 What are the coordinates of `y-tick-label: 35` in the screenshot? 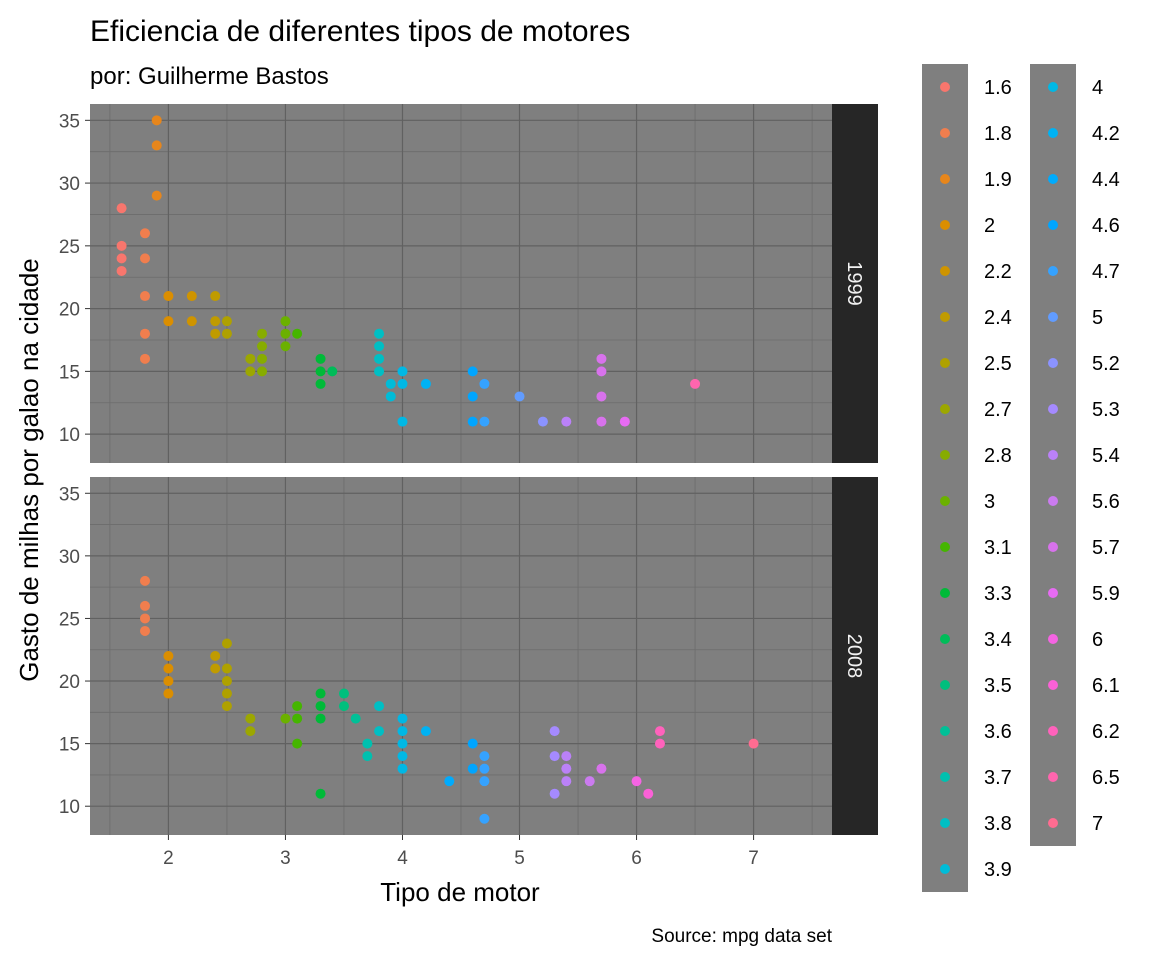 It's located at (69, 121).